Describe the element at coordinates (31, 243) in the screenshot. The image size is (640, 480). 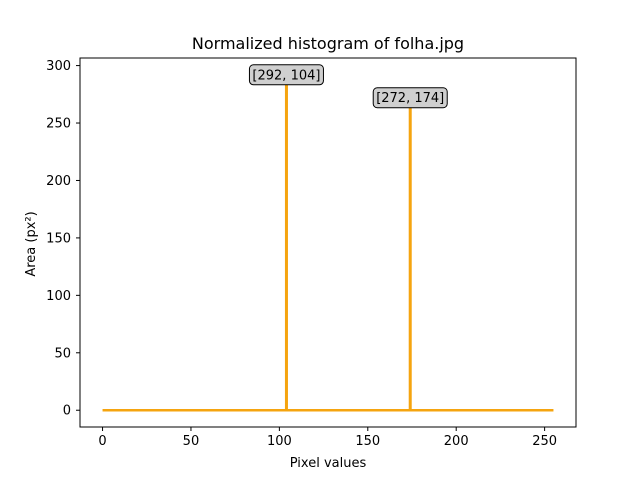
I see `y-axis-label: Area (px²)` at that location.